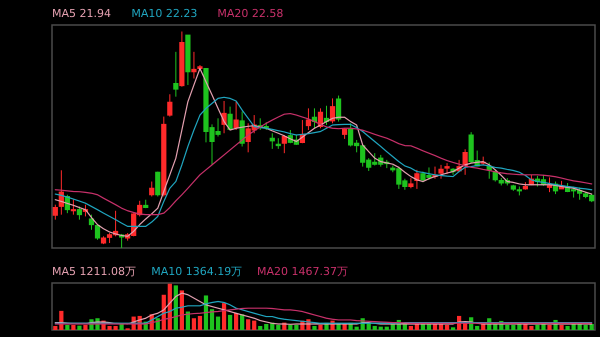  What do you see at coordinates (250, 13) in the screenshot?
I see `text: MA20 22.58` at bounding box center [250, 13].